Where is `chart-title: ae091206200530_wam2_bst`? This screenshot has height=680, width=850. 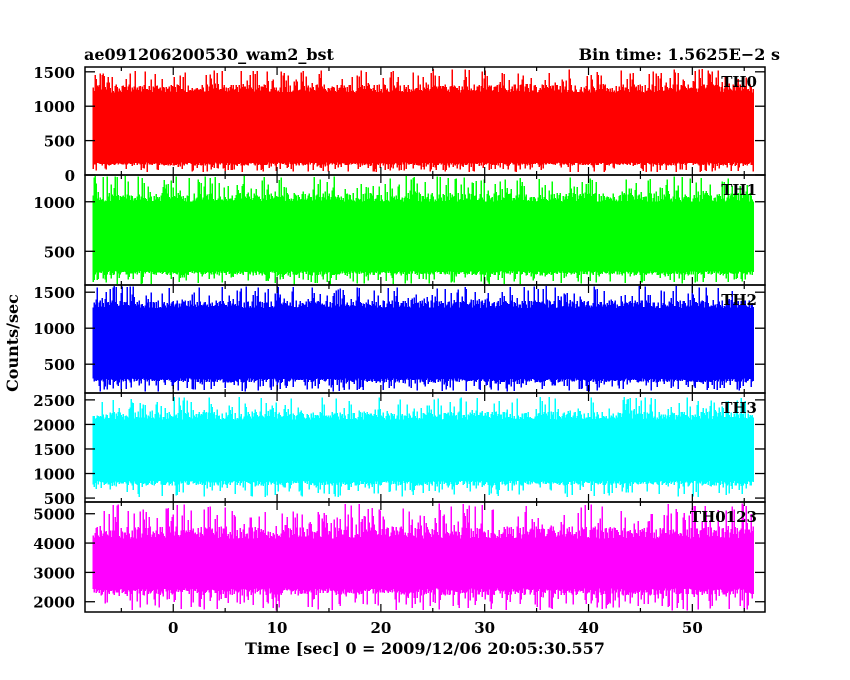
chart-title: ae091206200530_wam2_bst is located at coordinates (209, 54).